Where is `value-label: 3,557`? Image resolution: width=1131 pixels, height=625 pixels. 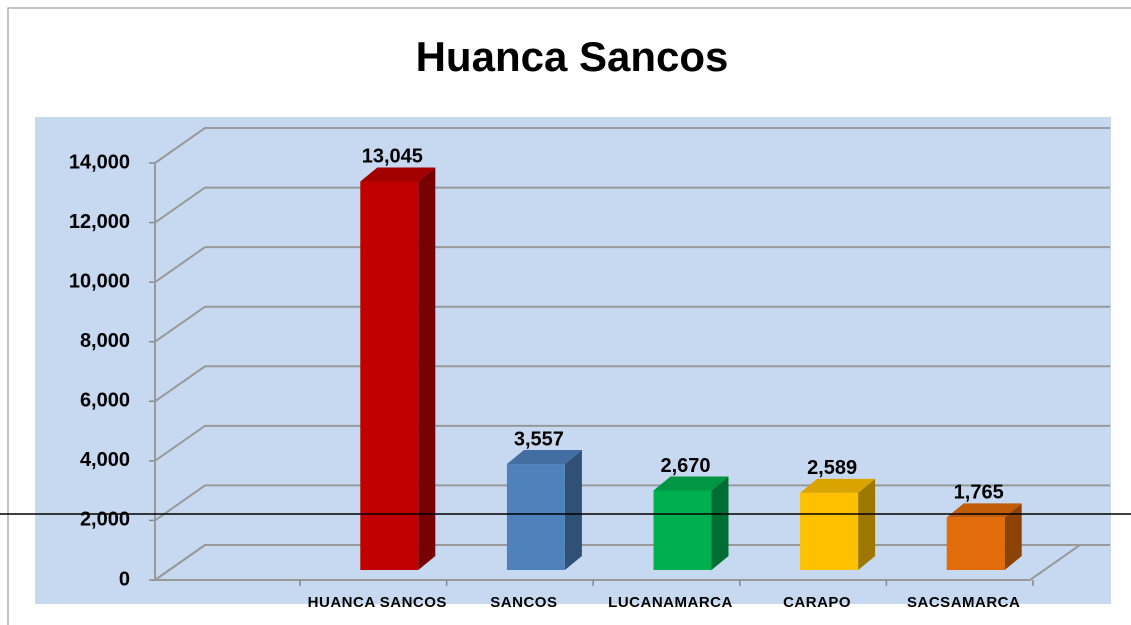 value-label: 3,557 is located at coordinates (539, 439).